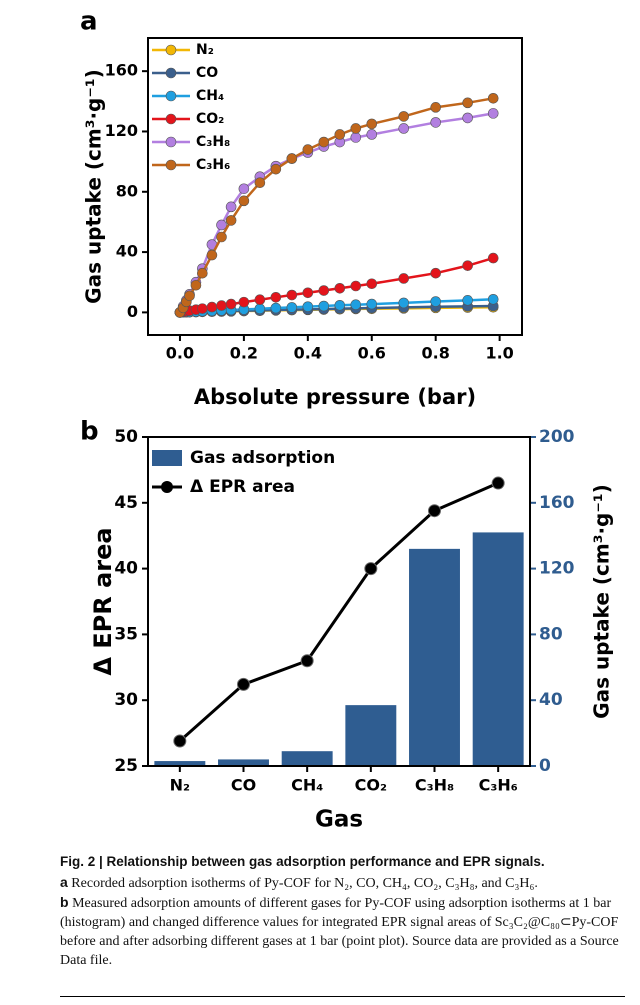 The image size is (640, 1005). What do you see at coordinates (434, 785) in the screenshot?
I see `x-tick-label: C₃H₈` at bounding box center [434, 785].